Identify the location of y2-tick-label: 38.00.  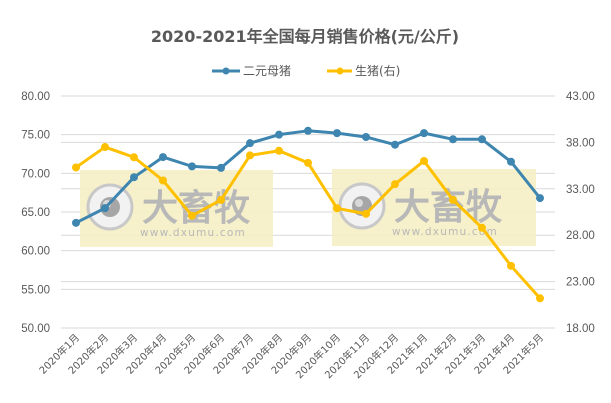
(580, 143).